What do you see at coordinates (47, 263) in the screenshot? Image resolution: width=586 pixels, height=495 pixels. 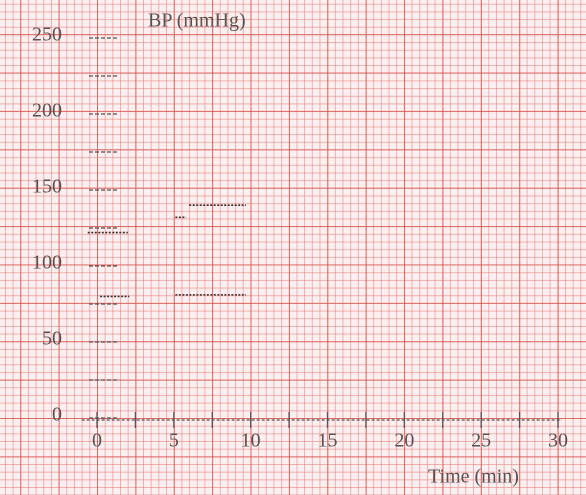 I see `y-tick-label: 100` at bounding box center [47, 263].